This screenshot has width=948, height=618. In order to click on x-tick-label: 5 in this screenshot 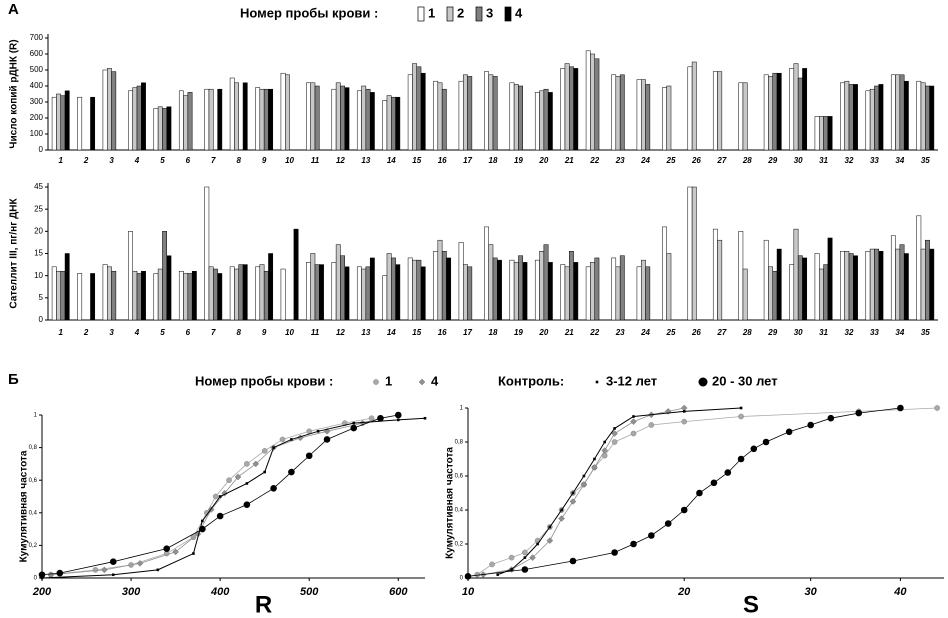, I will do `click(162, 332)`.